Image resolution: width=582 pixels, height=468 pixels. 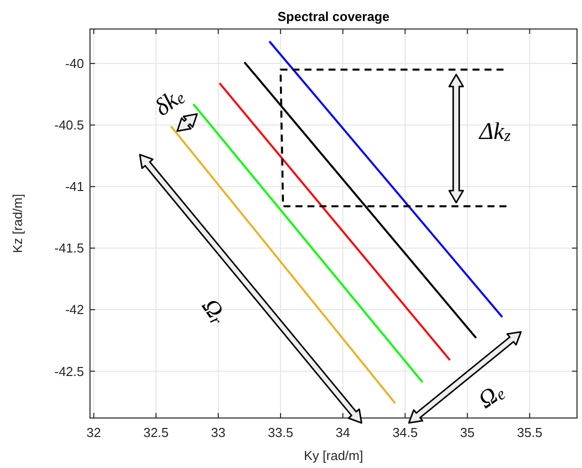 I want to click on chart-title: Spectral coverage, so click(x=333, y=16).